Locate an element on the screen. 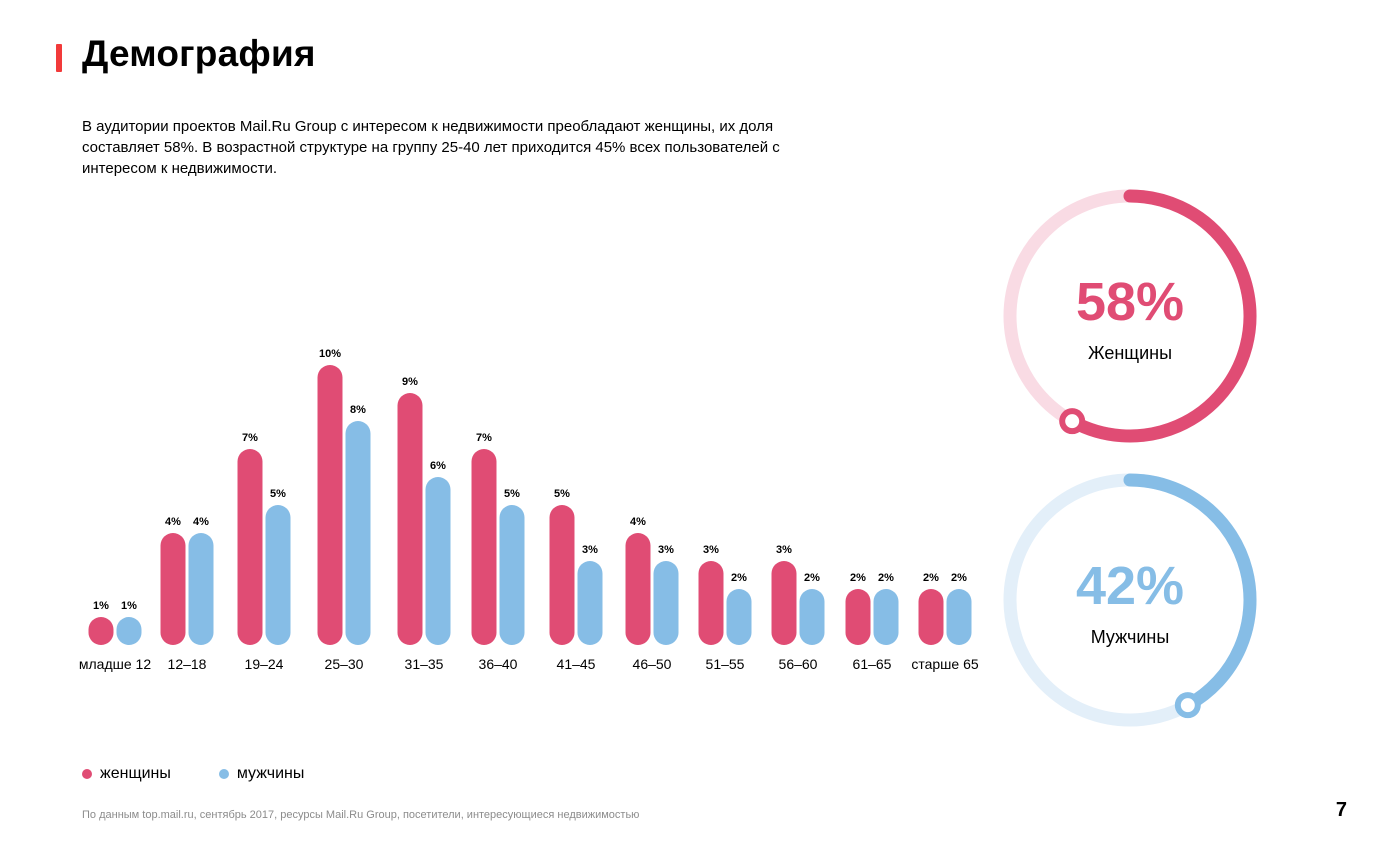 This screenshot has width=1383, height=854. legend-item-men: мужчины is located at coordinates (261, 774).